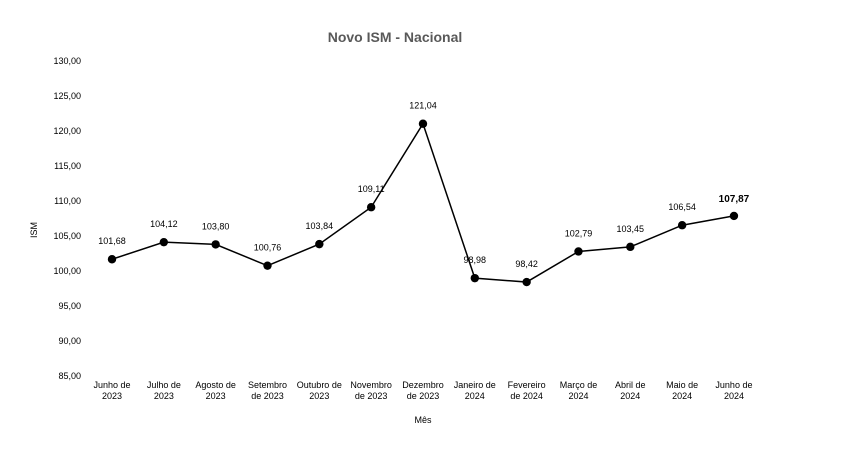 This screenshot has height=453, width=848. I want to click on data-label: 100,76, so click(268, 248).